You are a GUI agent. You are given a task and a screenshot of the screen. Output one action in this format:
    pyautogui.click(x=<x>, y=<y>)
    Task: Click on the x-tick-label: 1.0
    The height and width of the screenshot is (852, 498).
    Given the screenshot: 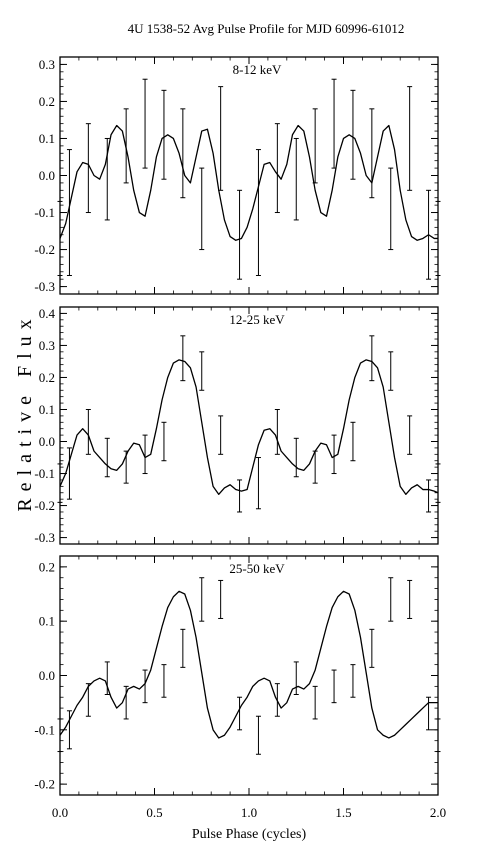 What is the action you would take?
    pyautogui.click(x=249, y=812)
    